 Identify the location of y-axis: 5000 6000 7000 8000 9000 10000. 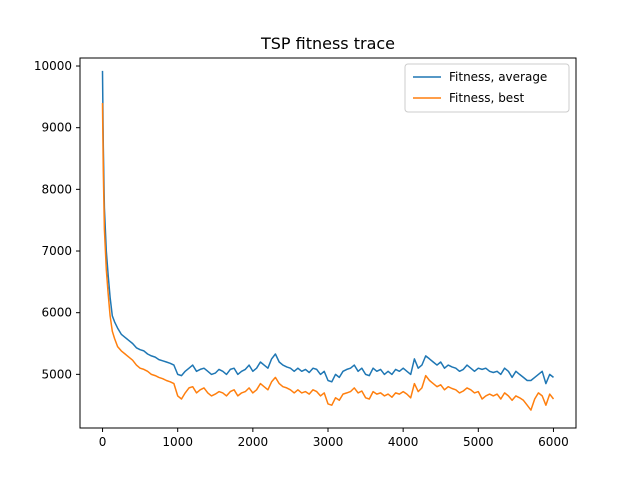
(57, 220).